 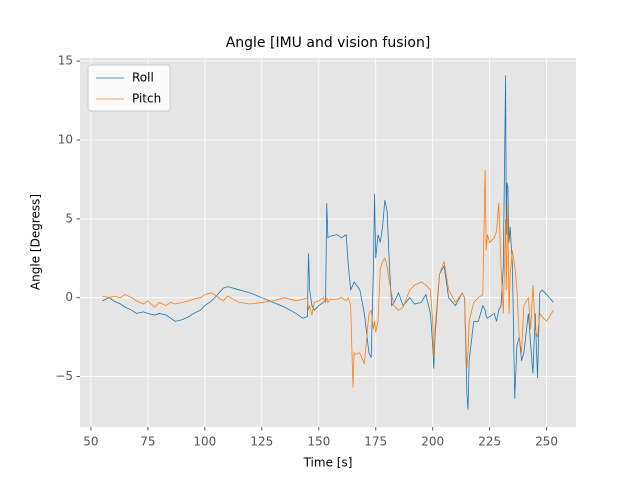 I want to click on x-axis-label: Time [s], so click(x=328, y=463).